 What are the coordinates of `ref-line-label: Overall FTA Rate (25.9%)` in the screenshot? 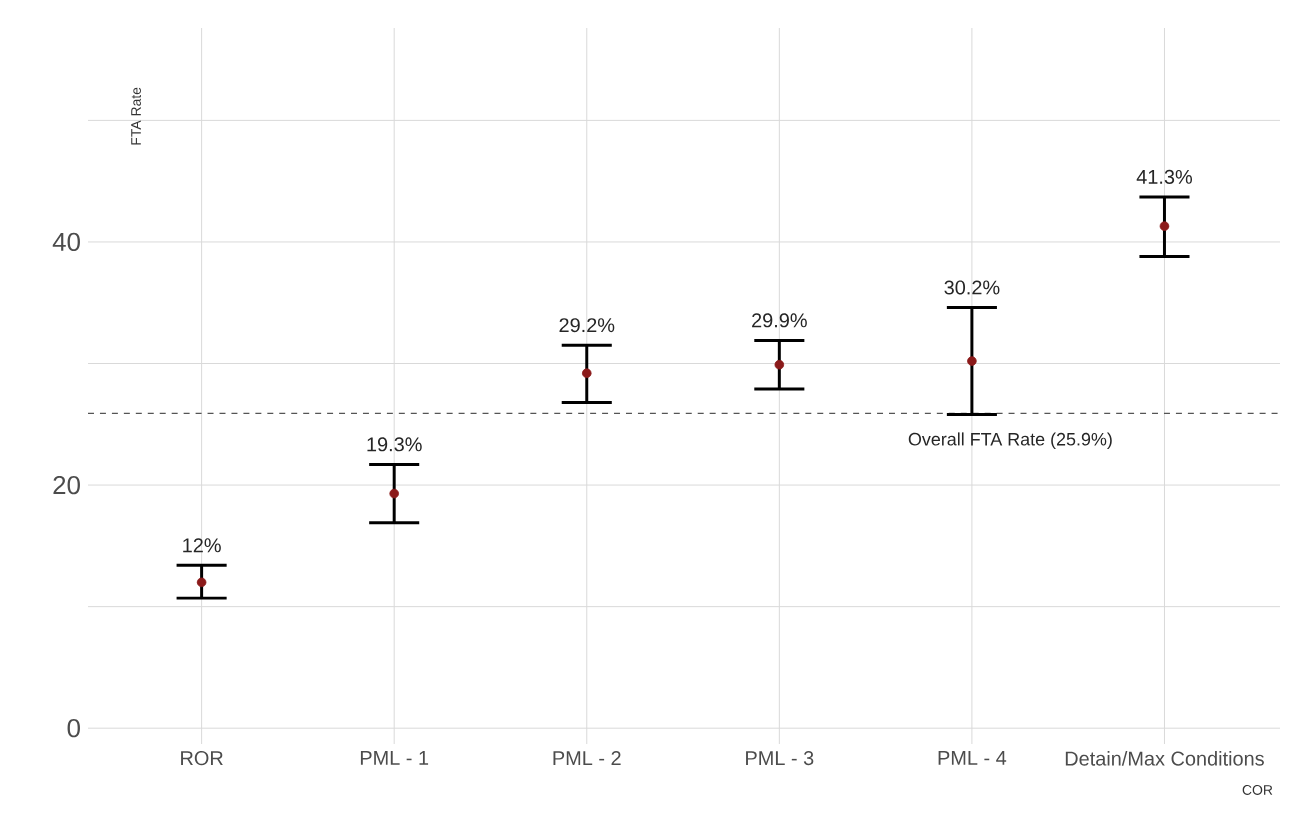 It's located at (1010, 441).